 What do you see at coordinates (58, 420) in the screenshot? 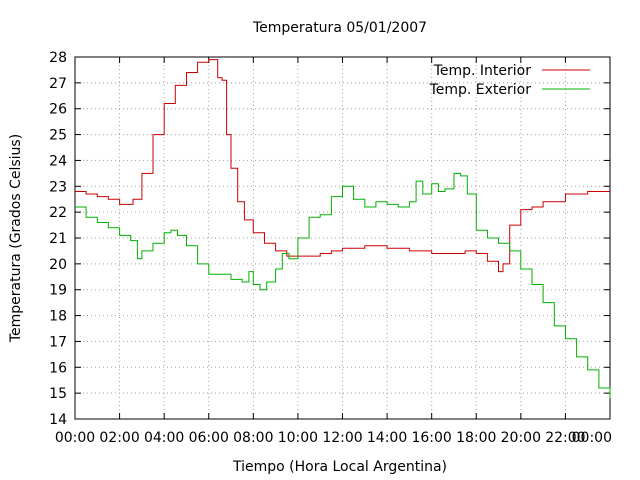
I see `y-tick-label: 14` at bounding box center [58, 420].